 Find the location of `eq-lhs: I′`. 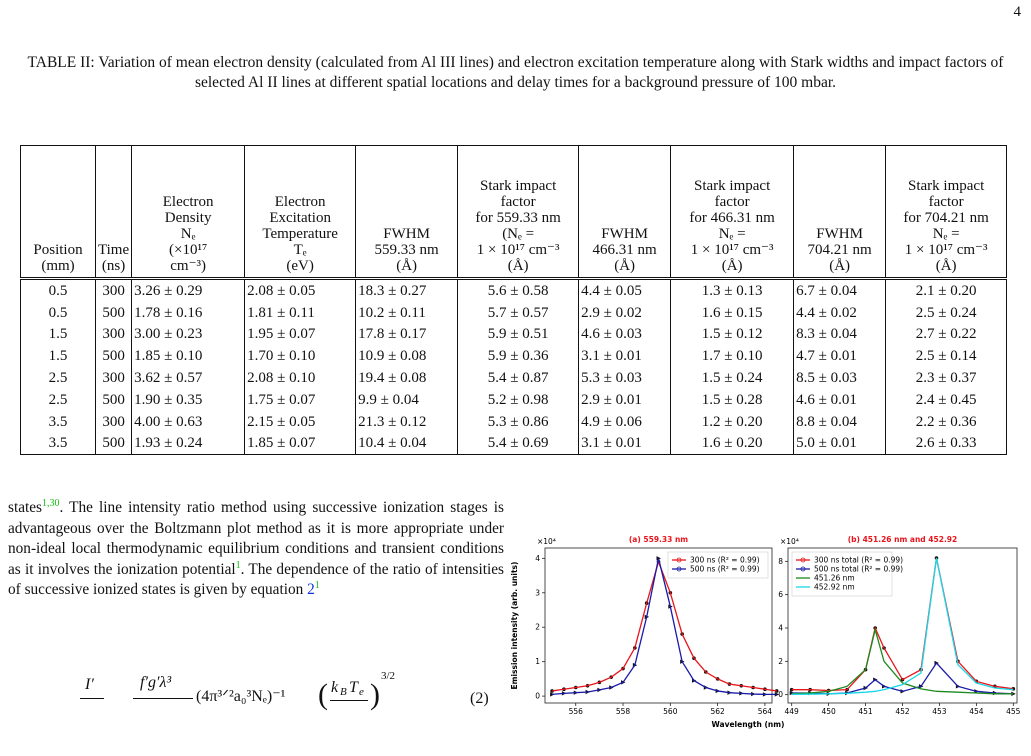

eq-lhs: I′ is located at coordinates (89, 684).